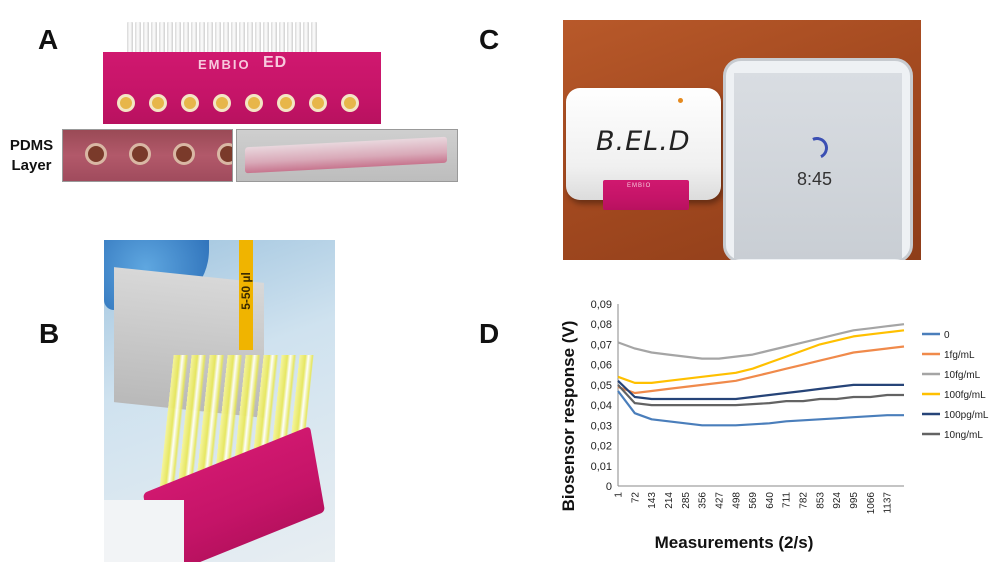  Describe the element at coordinates (959, 355) in the screenshot. I see `legend-label: 1fg/mL` at that location.